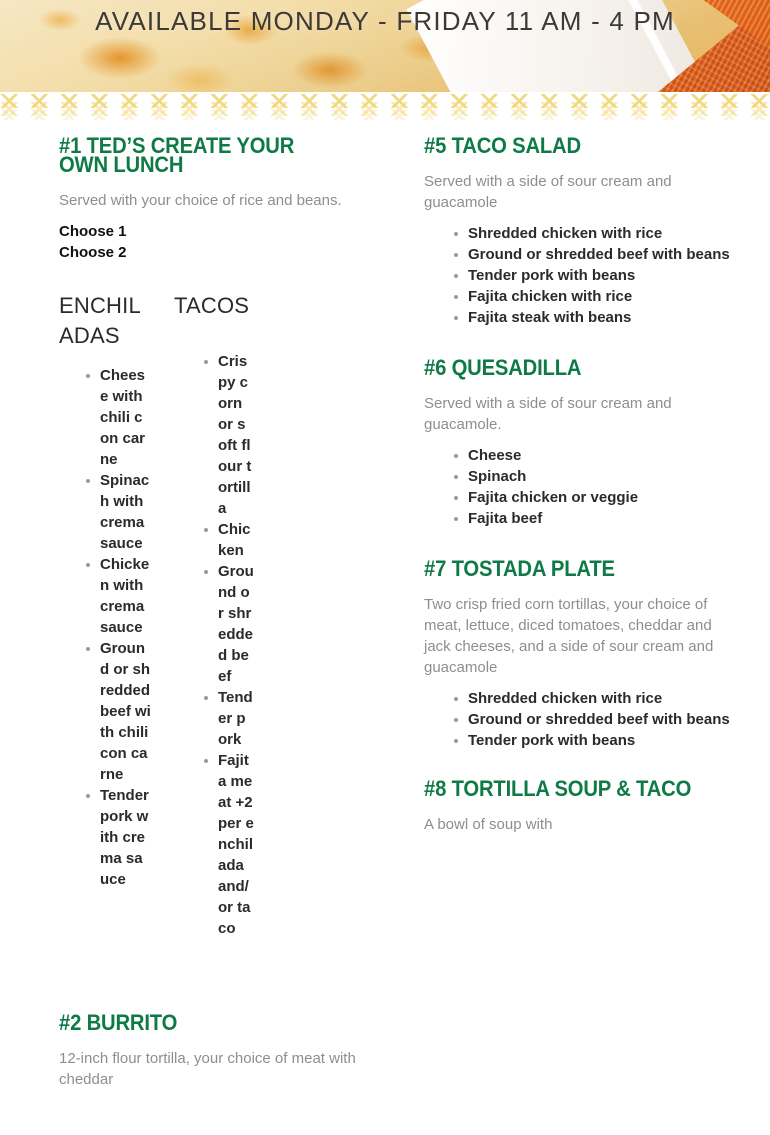 This screenshot has height=1135, width=770. I want to click on list-item: Spinach, so click(594, 476).